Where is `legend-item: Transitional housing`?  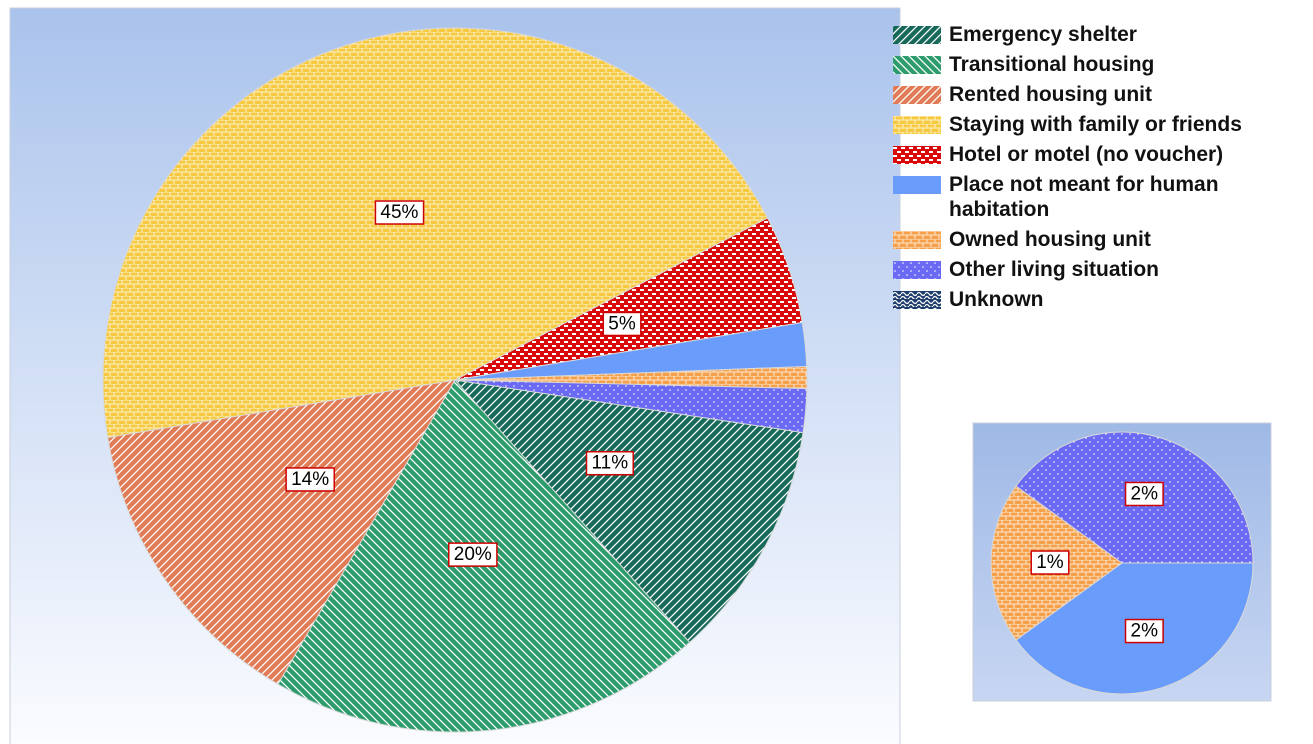 legend-item: Transitional housing is located at coordinates (1103, 64).